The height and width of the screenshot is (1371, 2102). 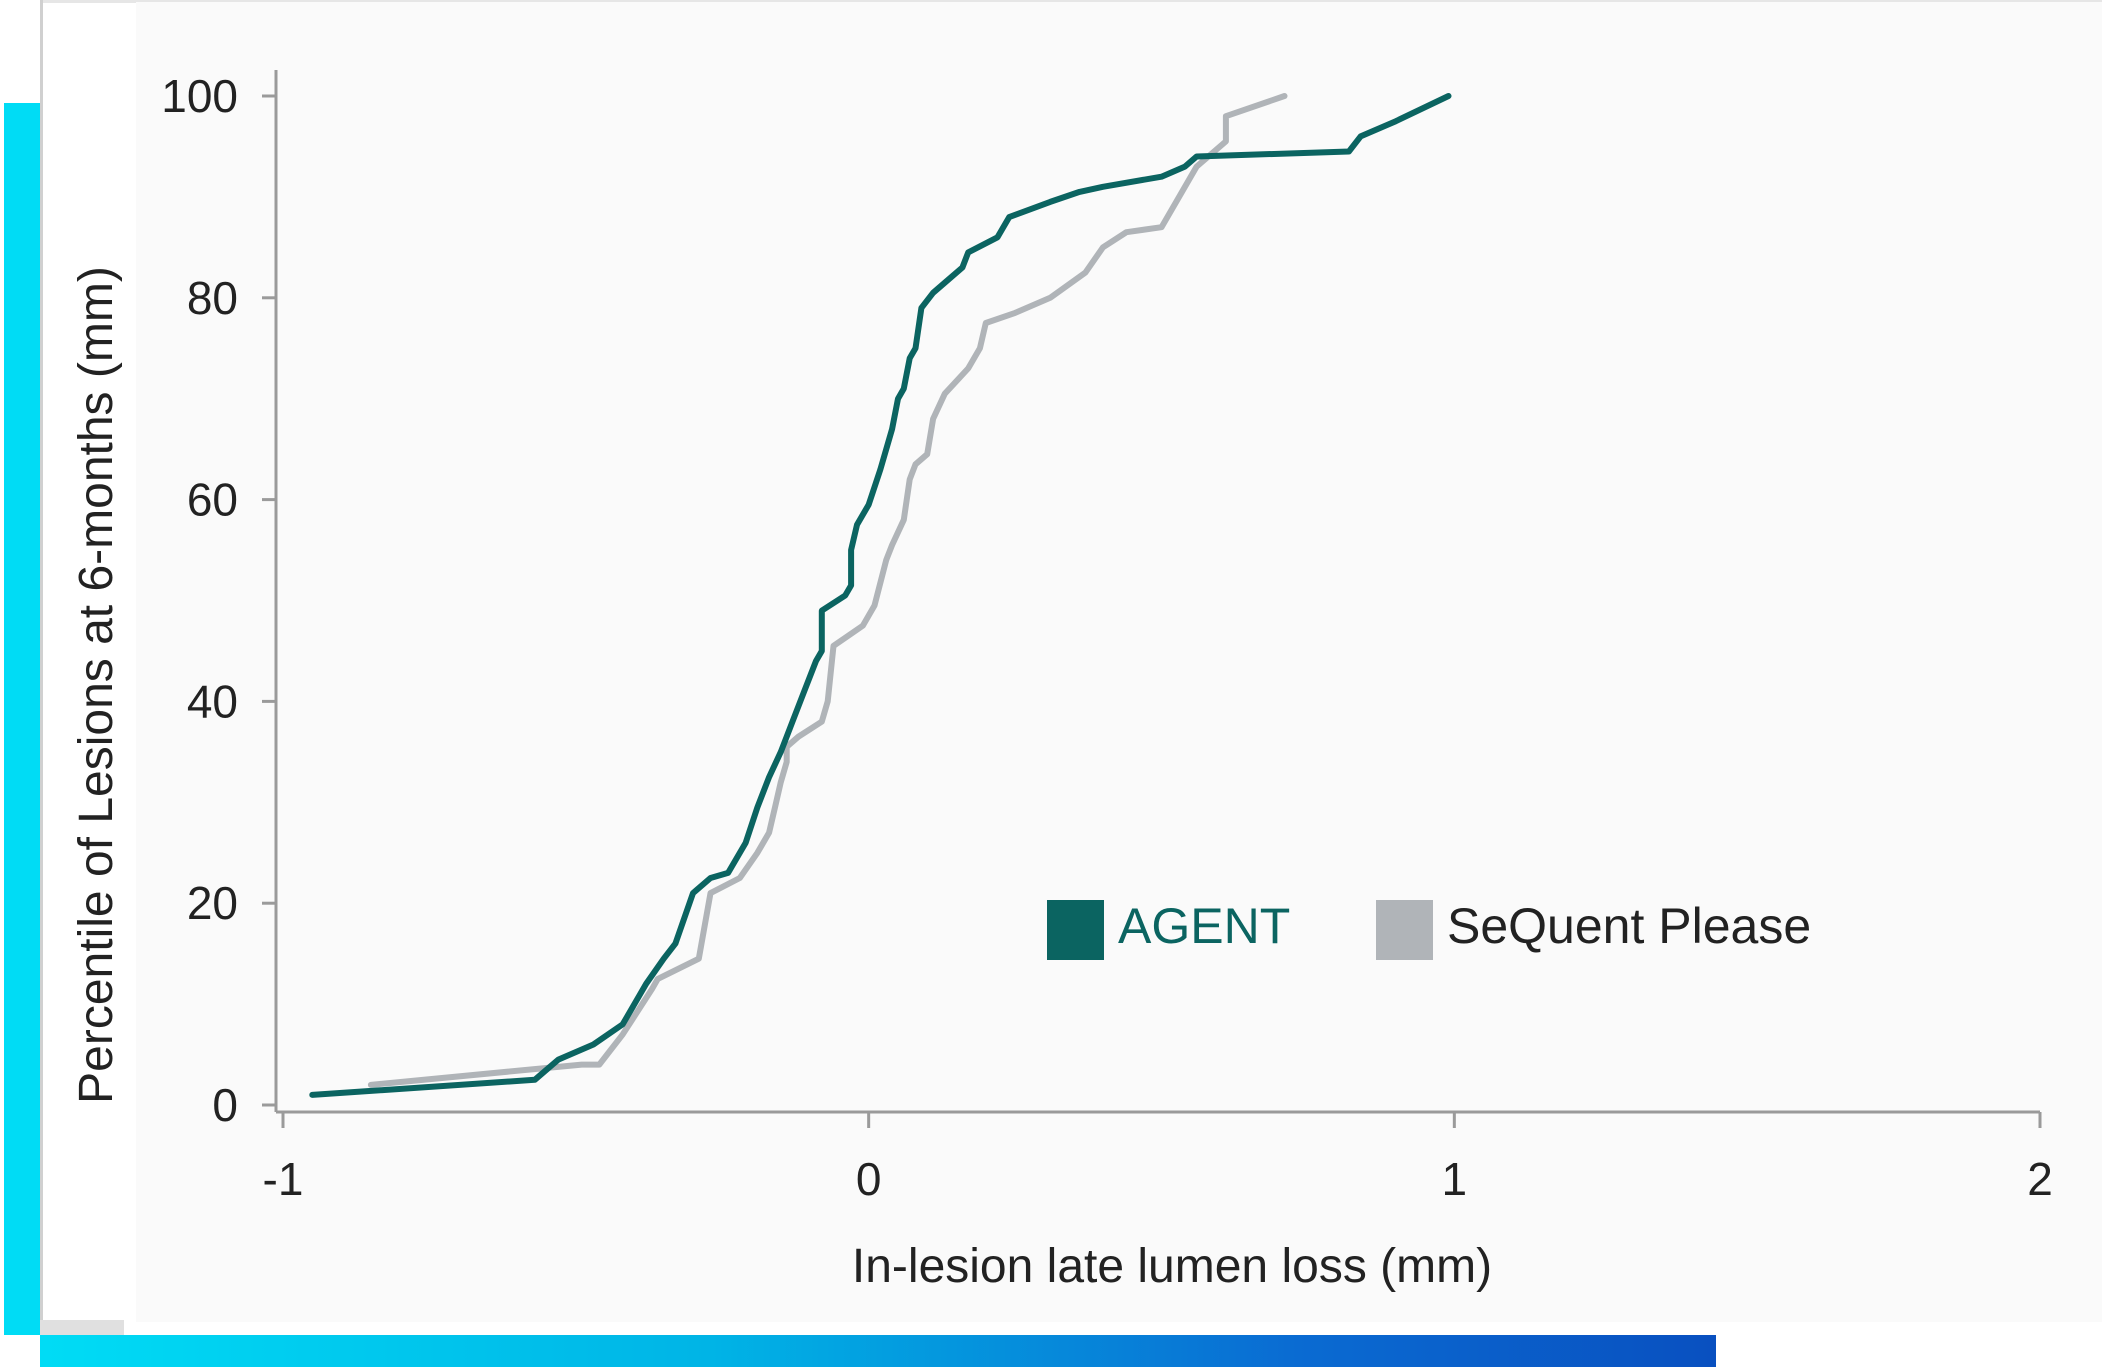 I want to click on x-axis-title: In-lesion late lumen loss (mm), so click(x=1172, y=1266).